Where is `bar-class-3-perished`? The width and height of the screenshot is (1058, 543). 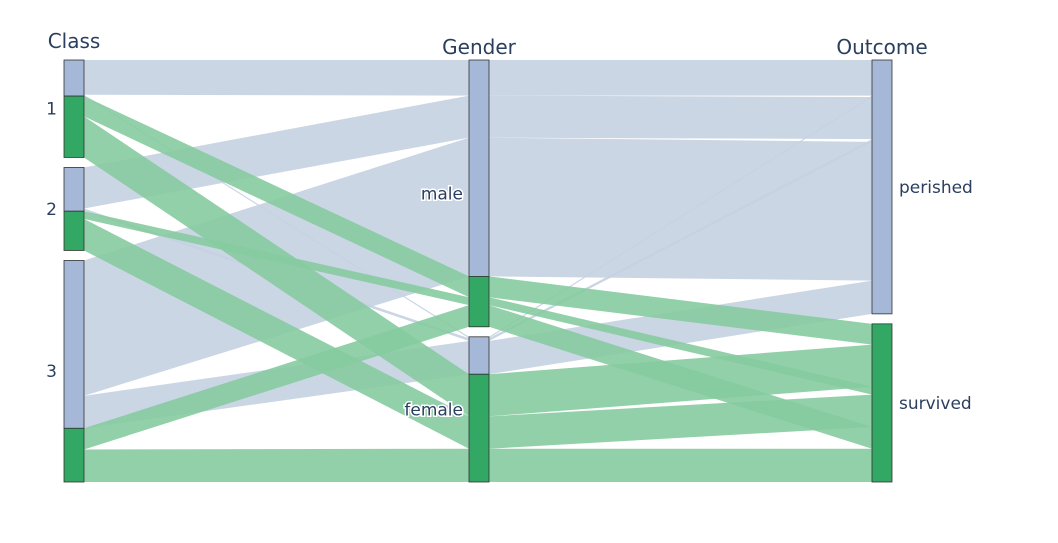 bar-class-3-perished is located at coordinates (74, 344).